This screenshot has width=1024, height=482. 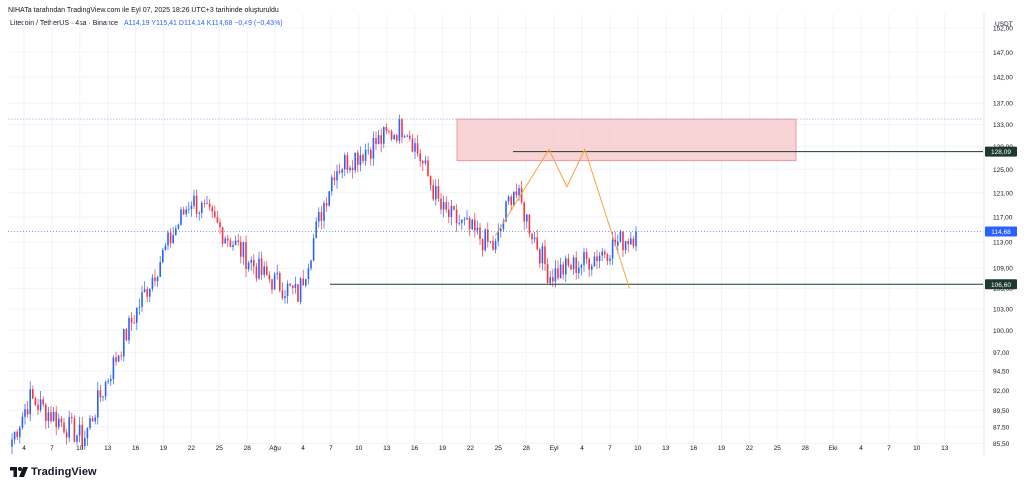 What do you see at coordinates (1003, 331) in the screenshot?
I see `price-tick-label: 100,00` at bounding box center [1003, 331].